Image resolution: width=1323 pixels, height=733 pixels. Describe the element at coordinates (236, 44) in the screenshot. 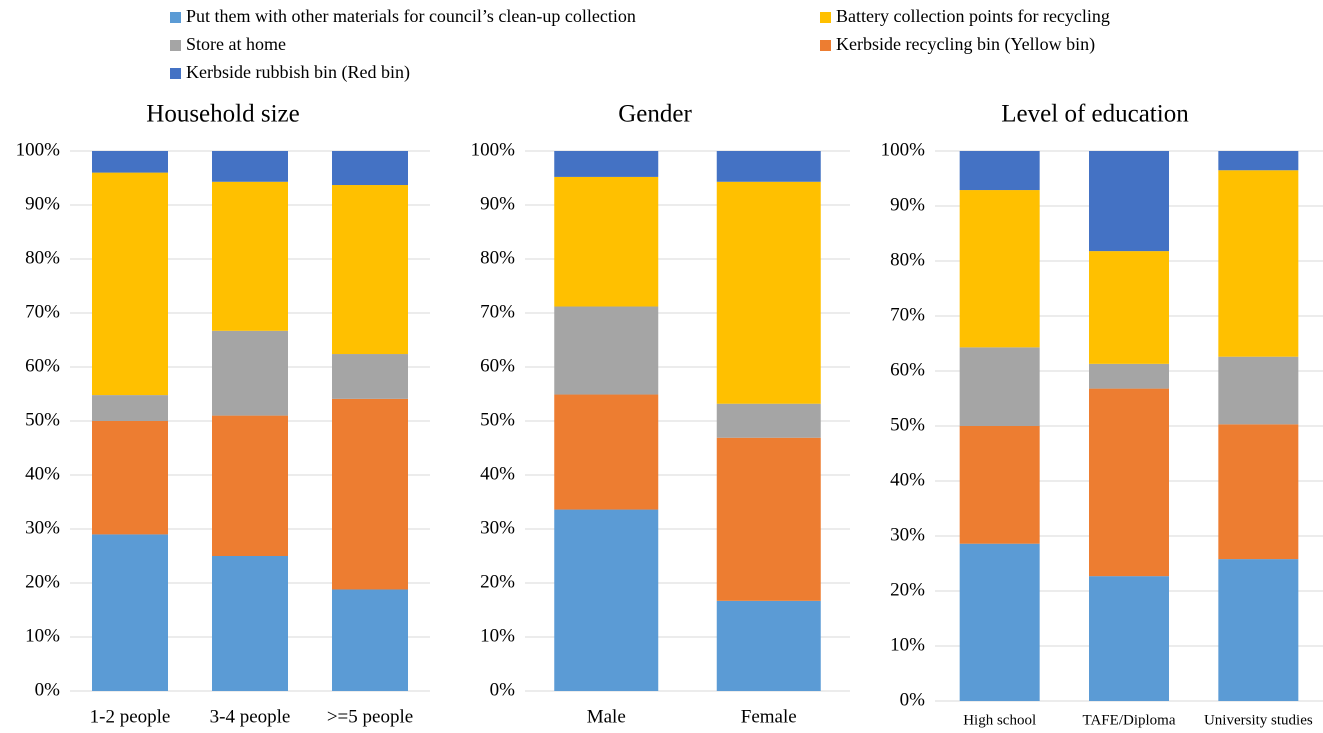

I see `legend-label: Store at home` at that location.